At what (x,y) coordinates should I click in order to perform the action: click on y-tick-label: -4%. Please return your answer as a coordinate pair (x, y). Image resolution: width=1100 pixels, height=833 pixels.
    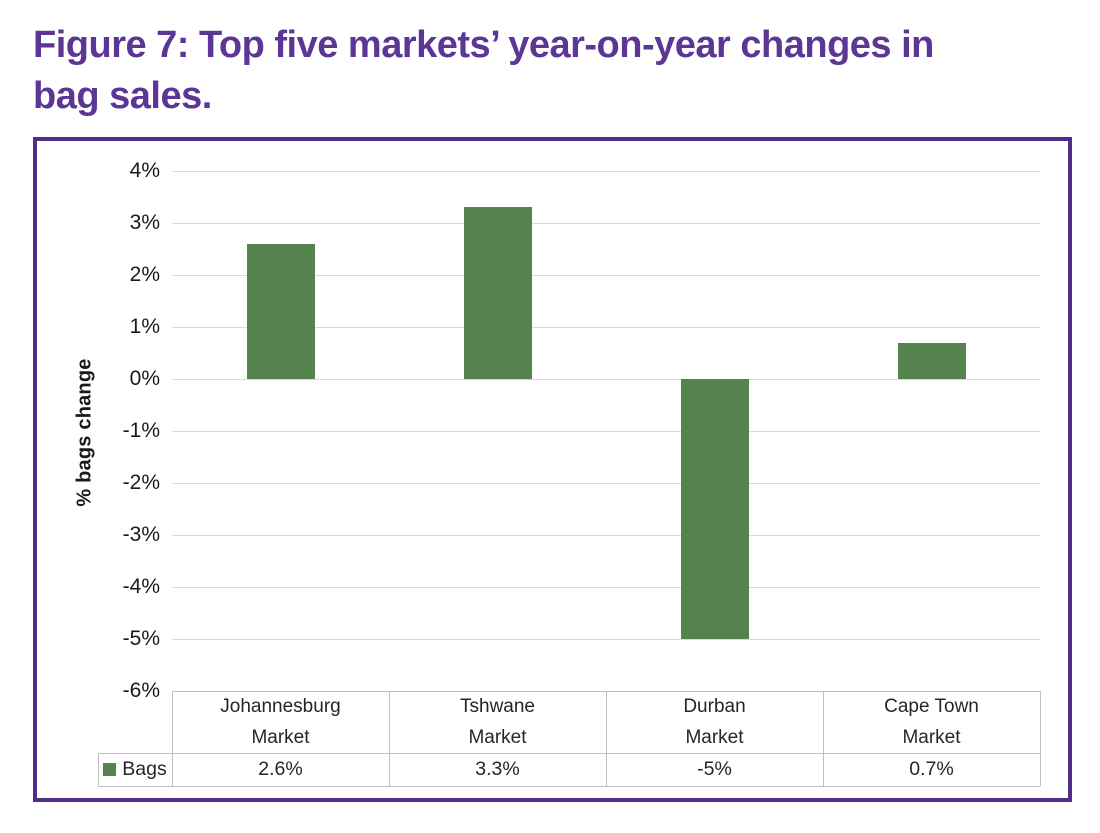
    Looking at the image, I should click on (141, 586).